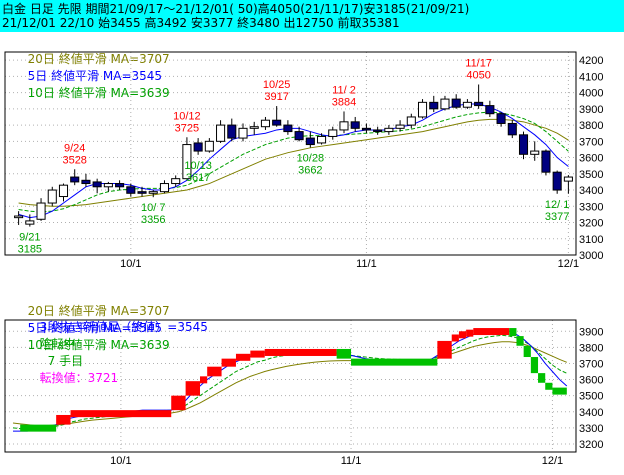 Image resolution: width=624 pixels, height=475 pixels. I want to click on high-value-label: 3528, so click(74, 160).